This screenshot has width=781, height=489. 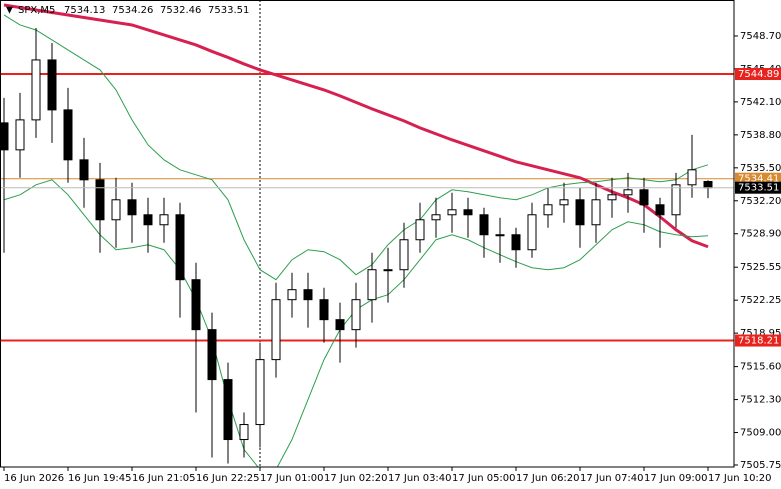 What do you see at coordinates (760, 433) in the screenshot?
I see `y-tick-label: 7509.00` at bounding box center [760, 433].